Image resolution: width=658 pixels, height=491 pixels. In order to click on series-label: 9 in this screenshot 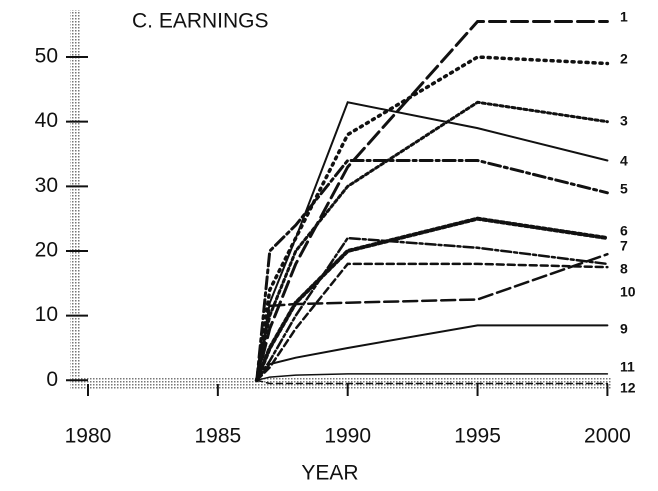, I will do `click(624, 329)`.